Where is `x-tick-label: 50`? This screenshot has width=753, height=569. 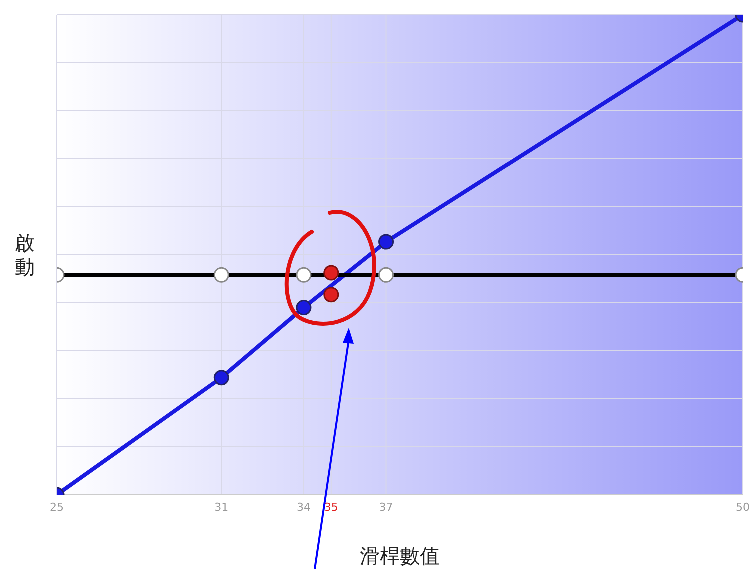
x-tick-label: 50 is located at coordinates (743, 507).